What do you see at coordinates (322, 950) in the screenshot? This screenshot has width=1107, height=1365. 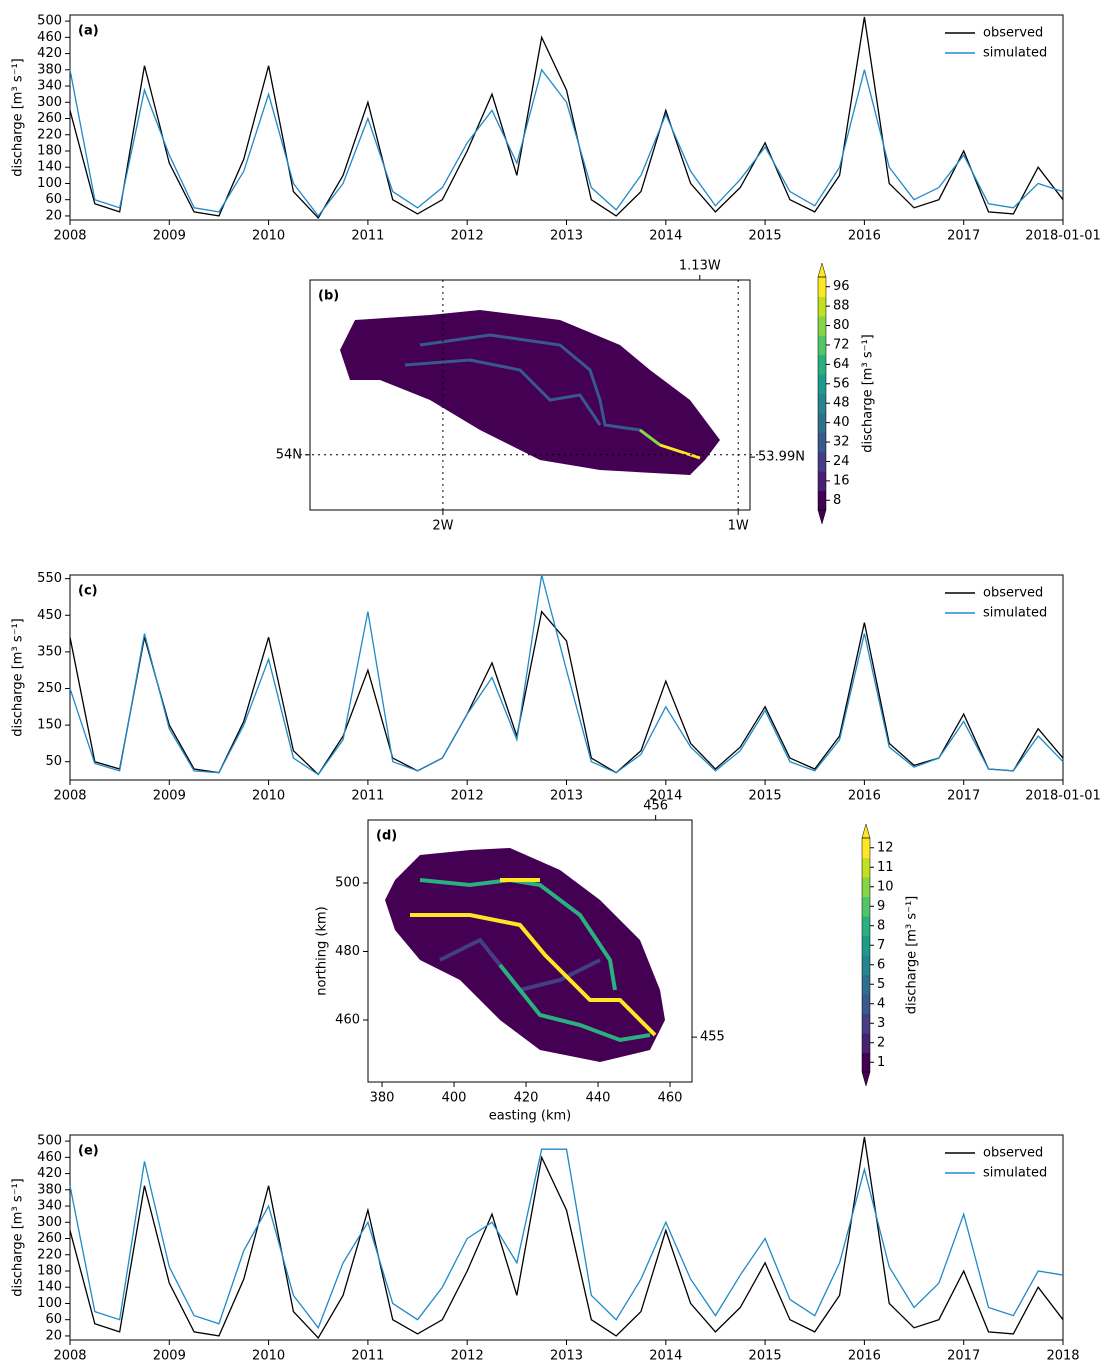 I see `y-axis-label: northing (km)` at bounding box center [322, 950].